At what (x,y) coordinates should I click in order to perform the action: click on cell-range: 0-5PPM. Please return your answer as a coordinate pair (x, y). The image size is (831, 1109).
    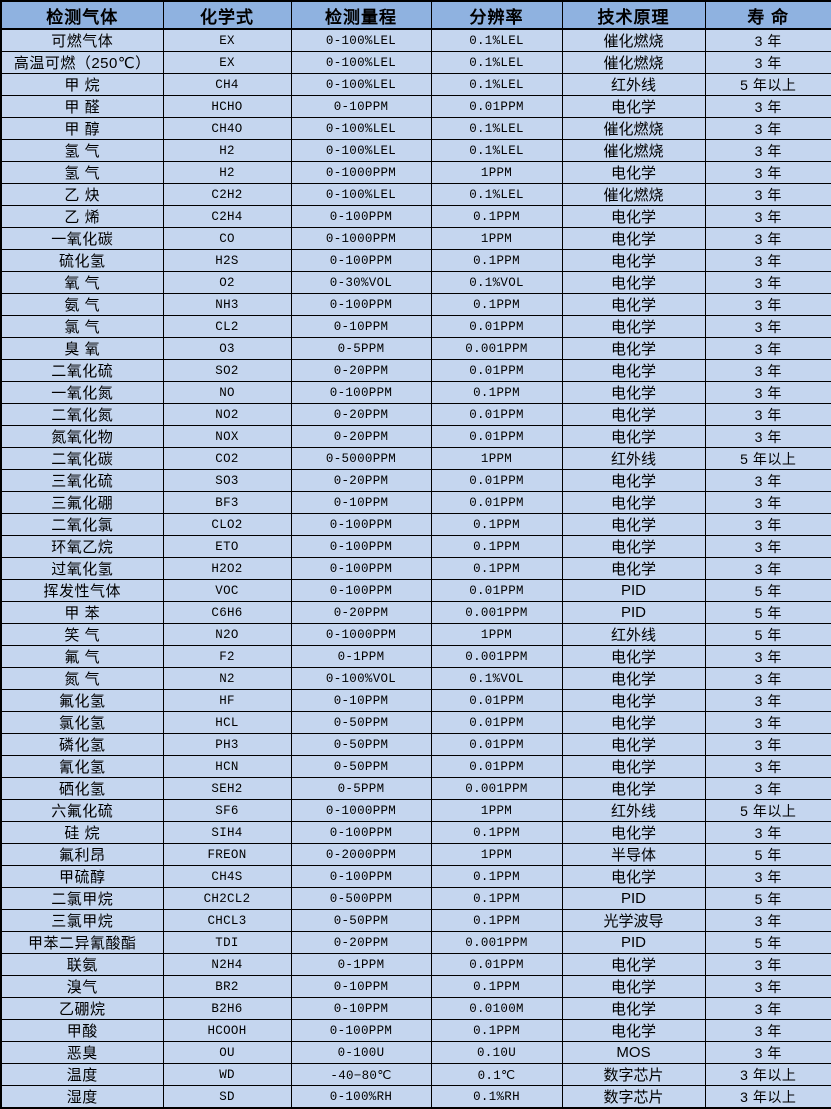
    Looking at the image, I should click on (361, 788).